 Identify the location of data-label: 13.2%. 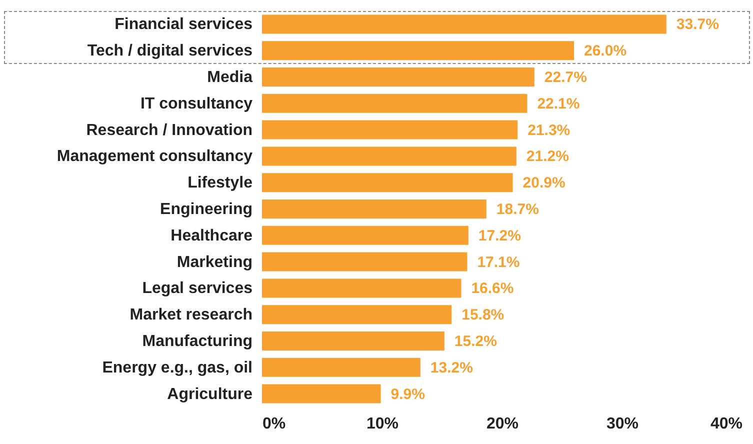
(451, 367).